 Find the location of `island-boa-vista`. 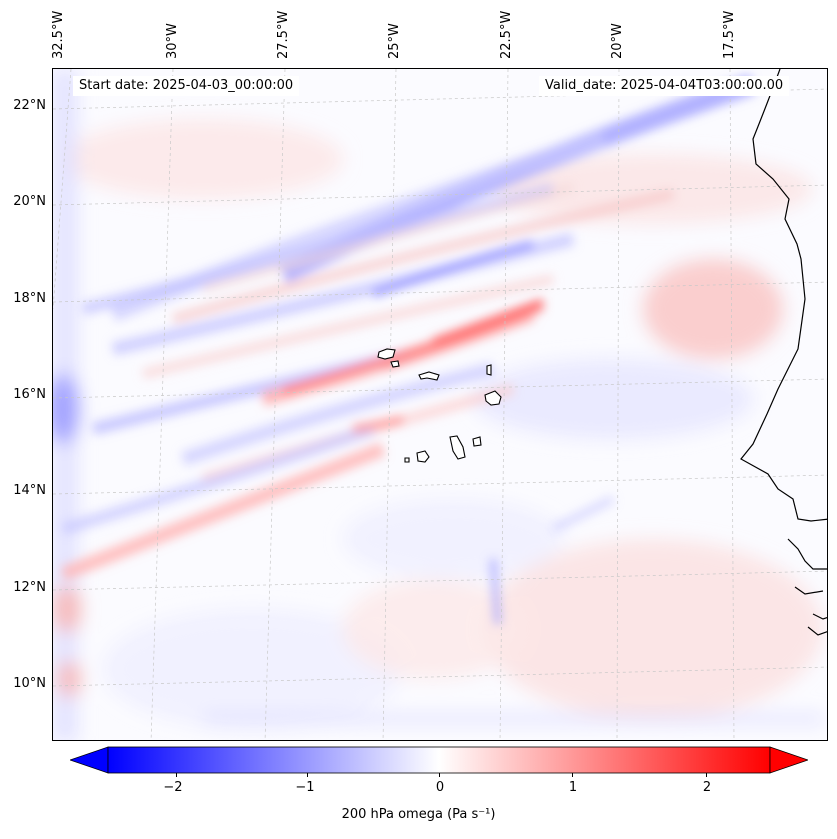

island-boa-vista is located at coordinates (493, 398).